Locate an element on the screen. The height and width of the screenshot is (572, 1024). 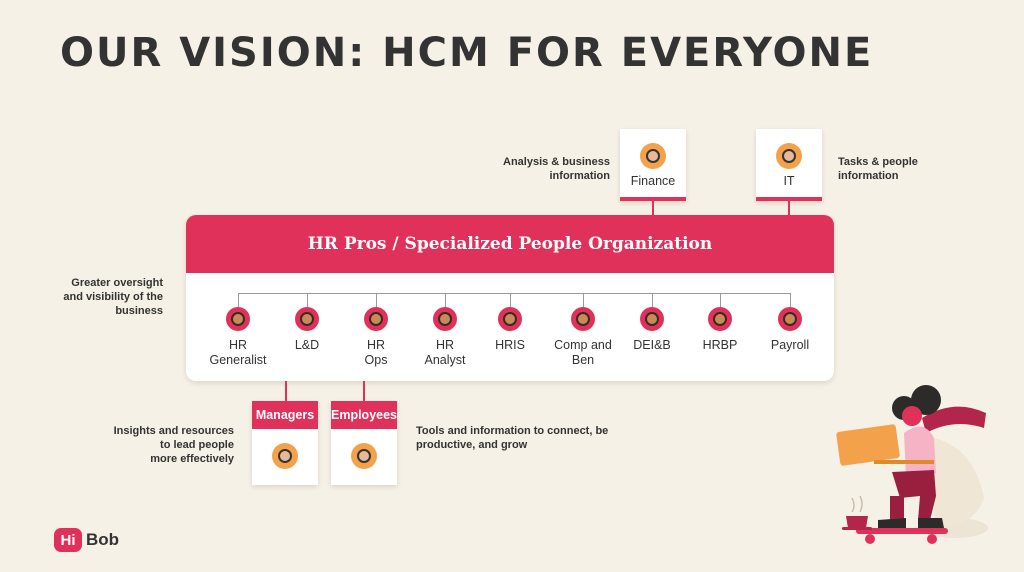
employees-card: Employees is located at coordinates (364, 443).